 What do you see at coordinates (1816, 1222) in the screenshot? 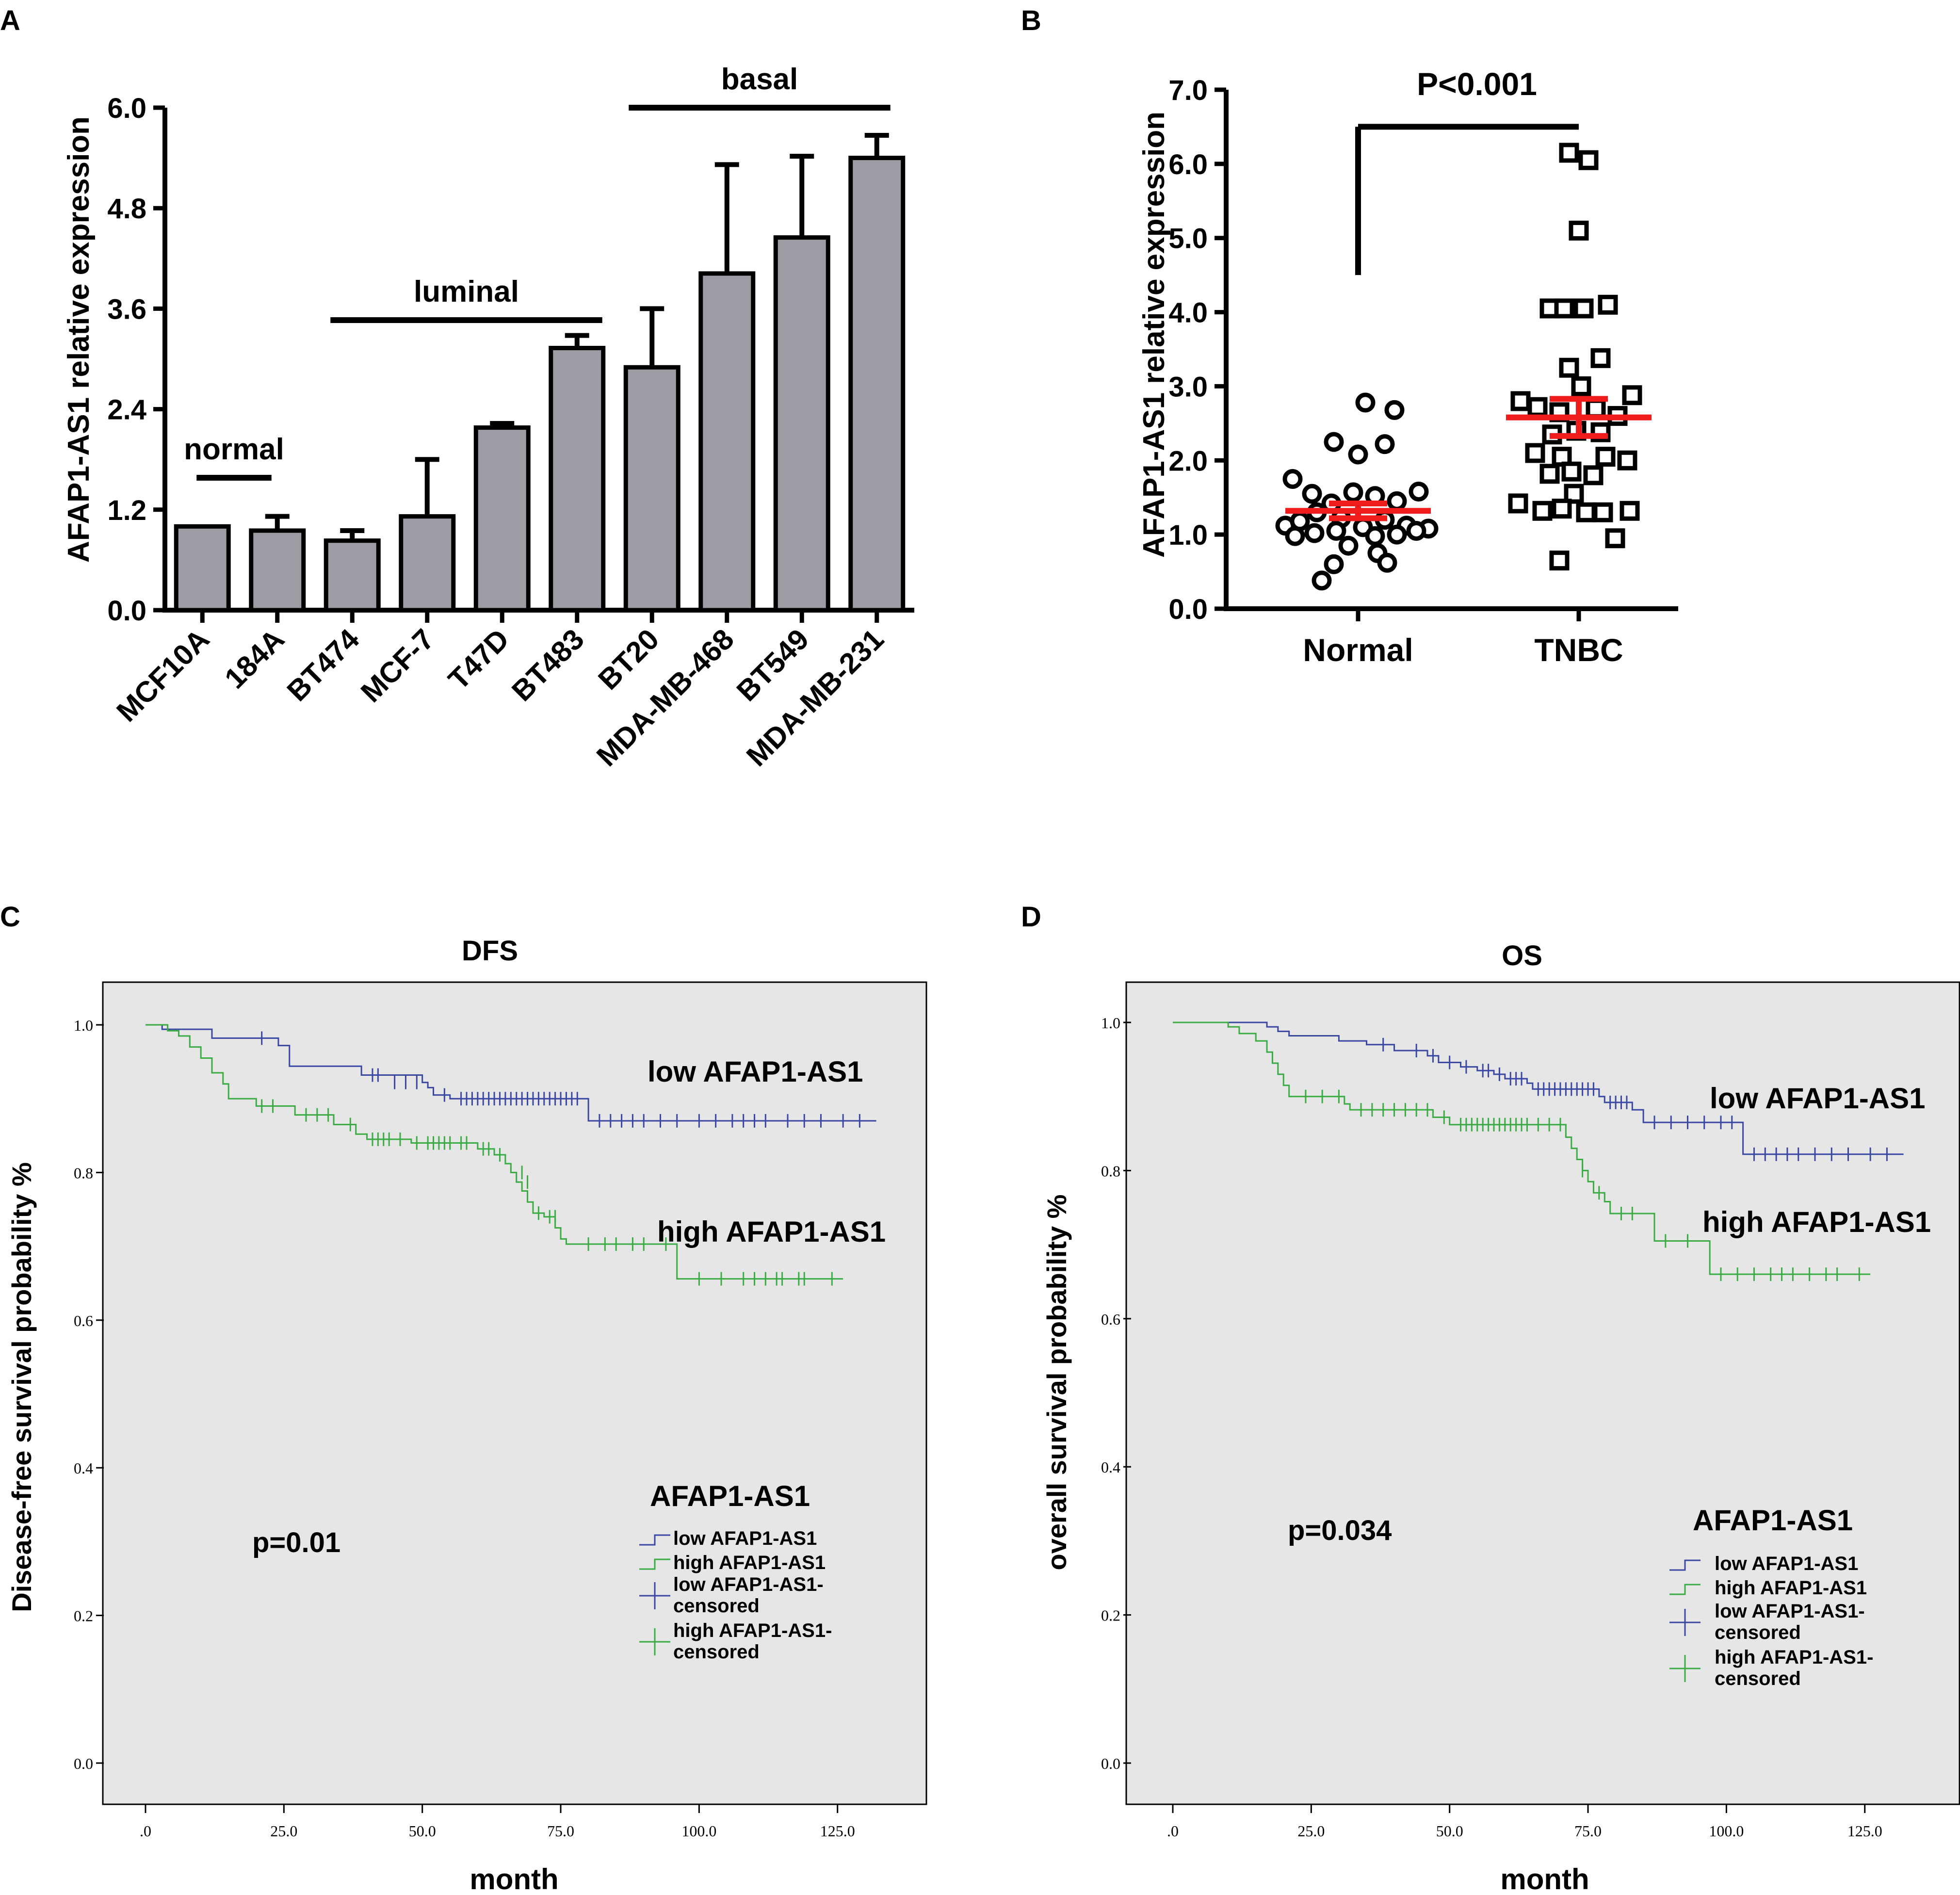
I see `panel-d-high-curve-label: high AFAP1-AS1` at bounding box center [1816, 1222].